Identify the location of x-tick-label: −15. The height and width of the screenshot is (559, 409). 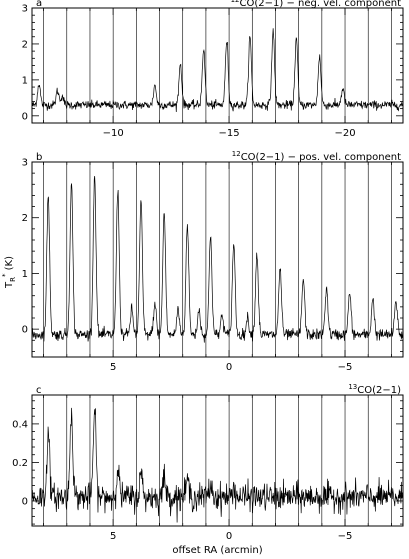
(229, 133).